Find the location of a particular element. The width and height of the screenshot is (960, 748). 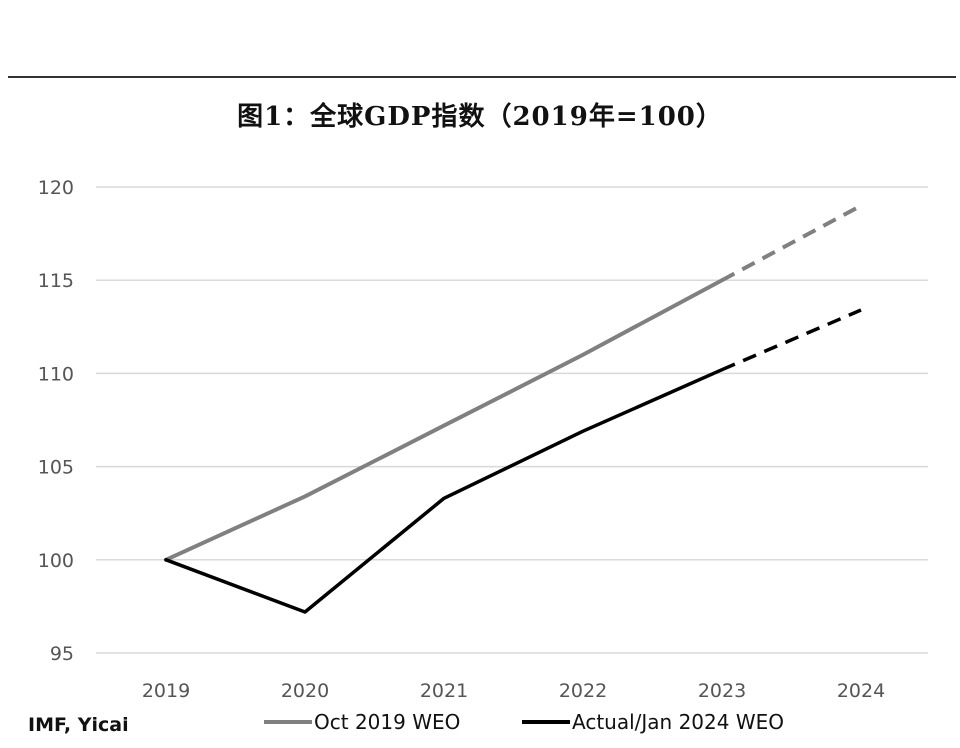

x-tick-label: 2021 is located at coordinates (444, 691).